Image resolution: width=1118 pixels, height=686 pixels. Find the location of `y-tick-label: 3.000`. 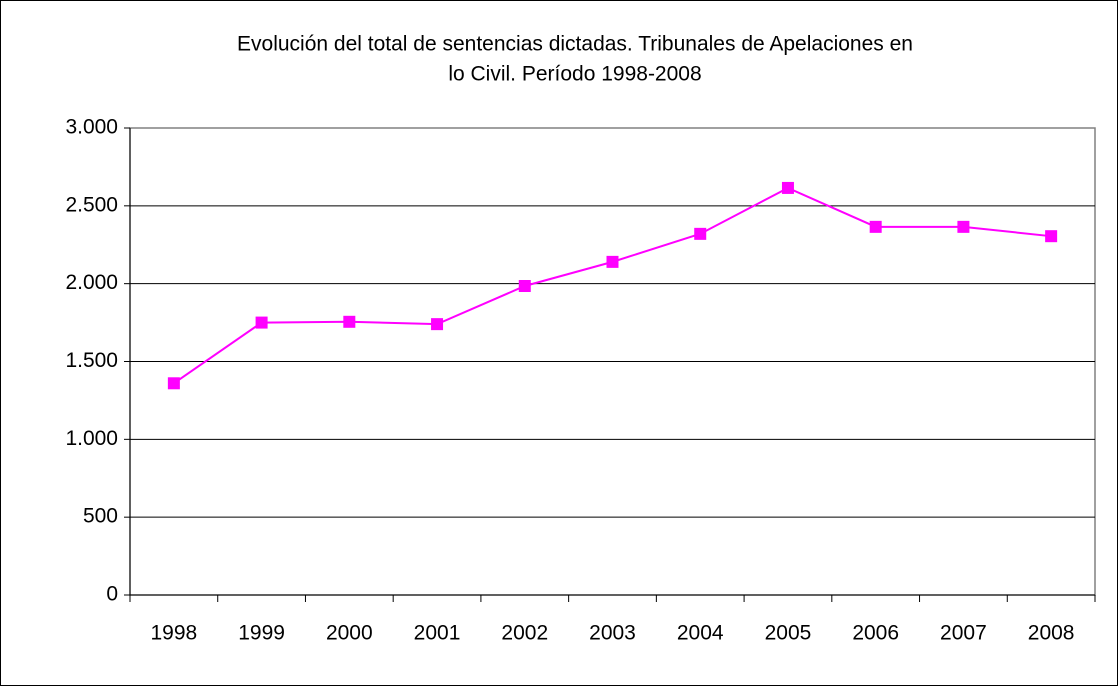

y-tick-label: 3.000 is located at coordinates (91, 127).